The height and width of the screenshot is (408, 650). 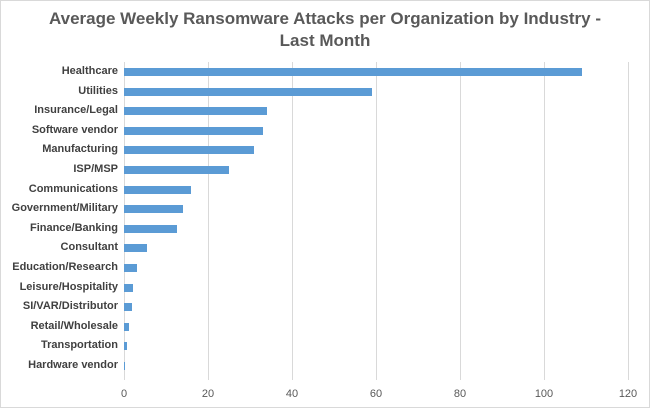 What do you see at coordinates (460, 394) in the screenshot?
I see `x-tick-label: 80` at bounding box center [460, 394].